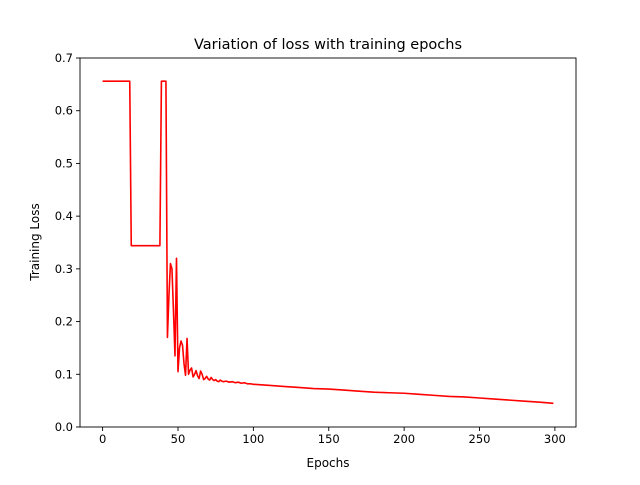 This screenshot has height=485, width=640. Describe the element at coordinates (480, 439) in the screenshot. I see `x-tick-label: 250` at that location.